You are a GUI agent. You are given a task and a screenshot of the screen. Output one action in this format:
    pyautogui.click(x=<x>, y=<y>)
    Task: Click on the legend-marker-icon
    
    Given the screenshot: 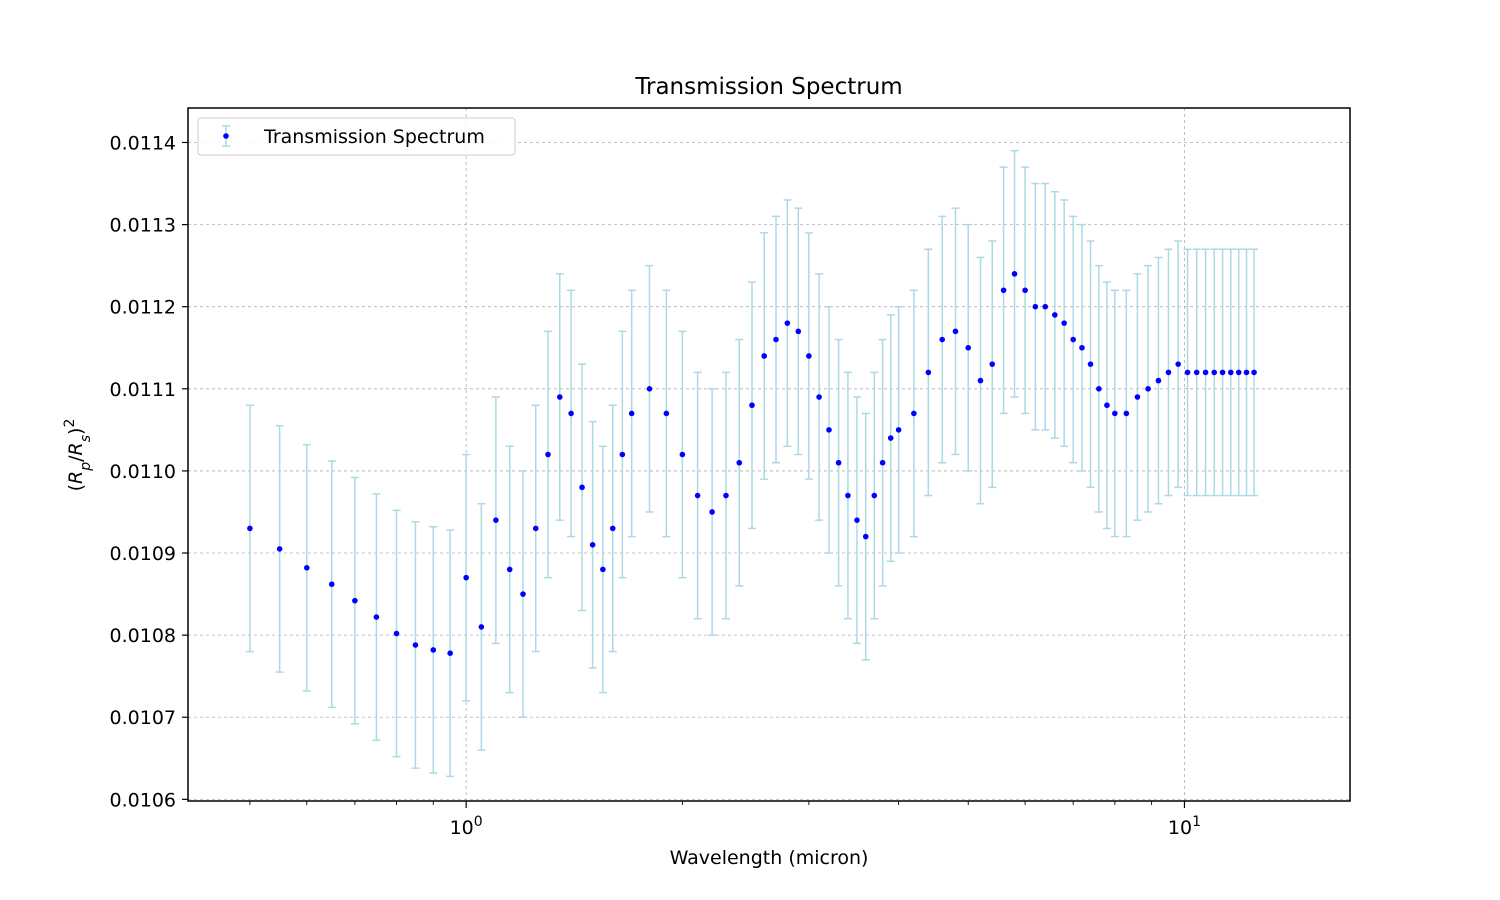 What is the action you would take?
    pyautogui.click(x=226, y=136)
    